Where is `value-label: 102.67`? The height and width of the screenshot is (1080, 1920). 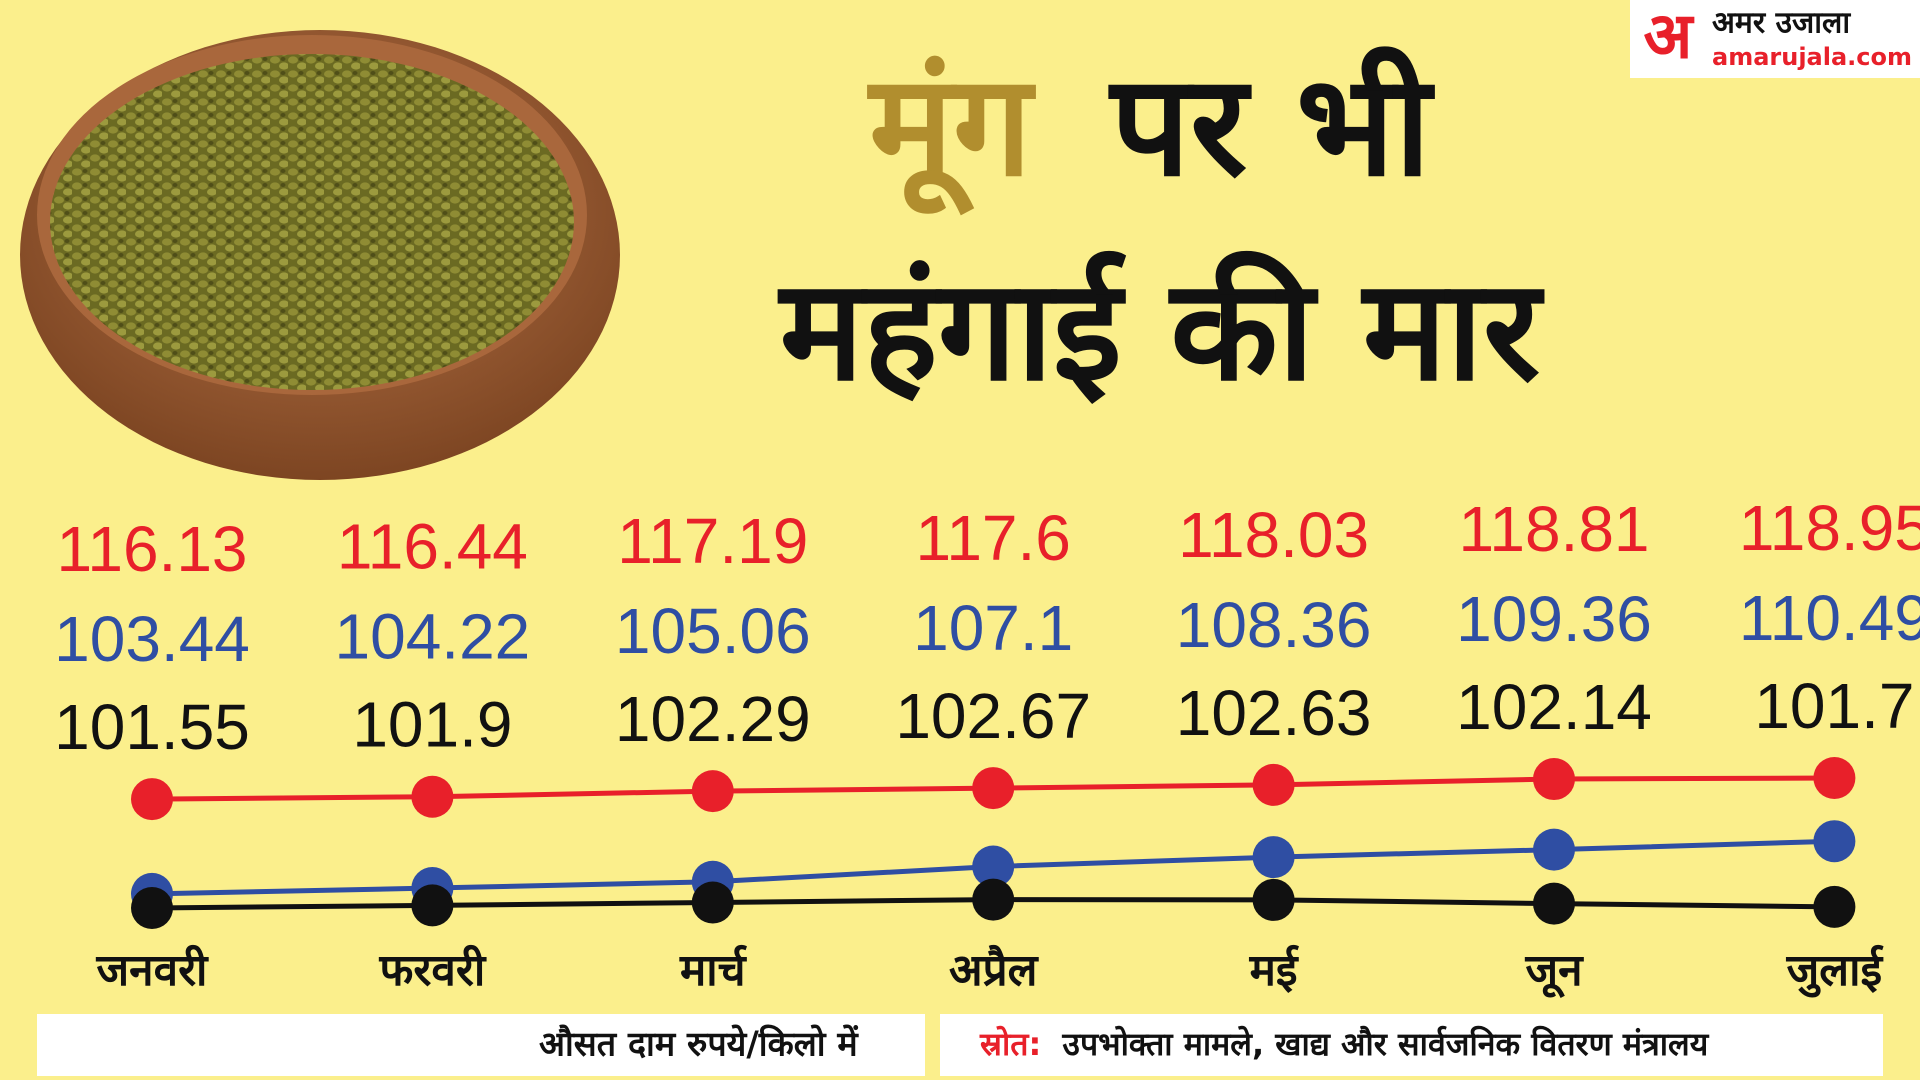
value-label: 102.67 is located at coordinates (993, 716).